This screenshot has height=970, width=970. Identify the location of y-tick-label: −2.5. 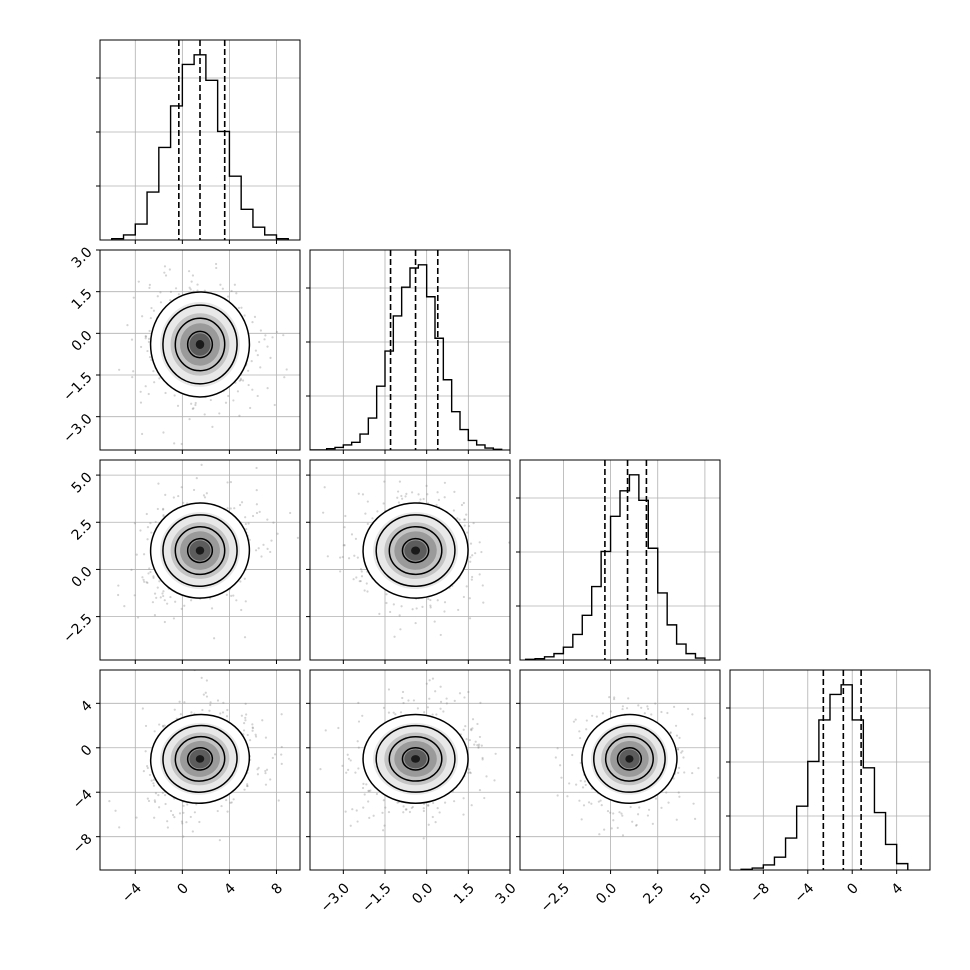
(77, 628).